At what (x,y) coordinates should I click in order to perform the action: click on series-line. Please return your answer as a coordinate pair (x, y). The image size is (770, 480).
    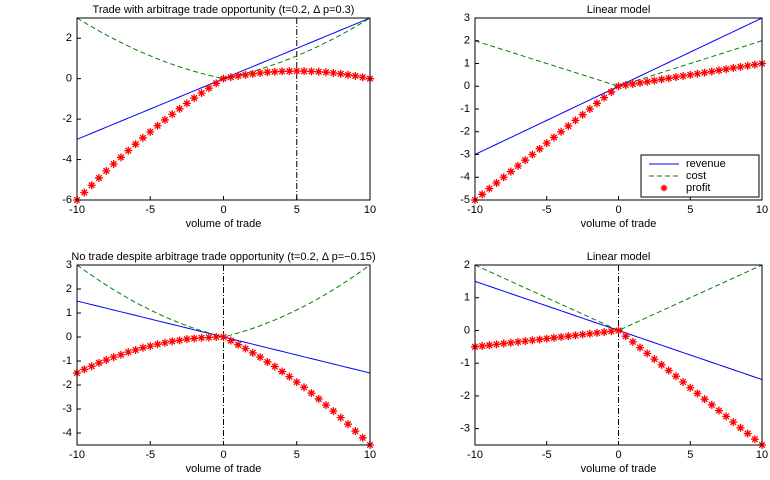
    Looking at the image, I should click on (618, 63).